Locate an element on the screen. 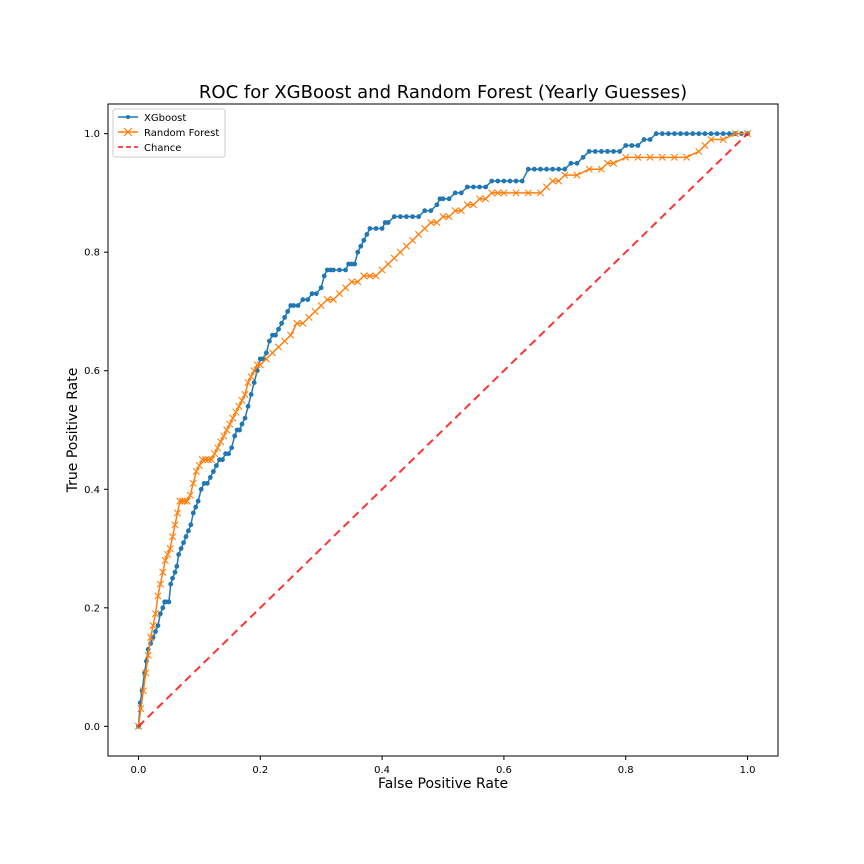 The width and height of the screenshot is (864, 864). y-tick-label: 0.8 is located at coordinates (92, 253).